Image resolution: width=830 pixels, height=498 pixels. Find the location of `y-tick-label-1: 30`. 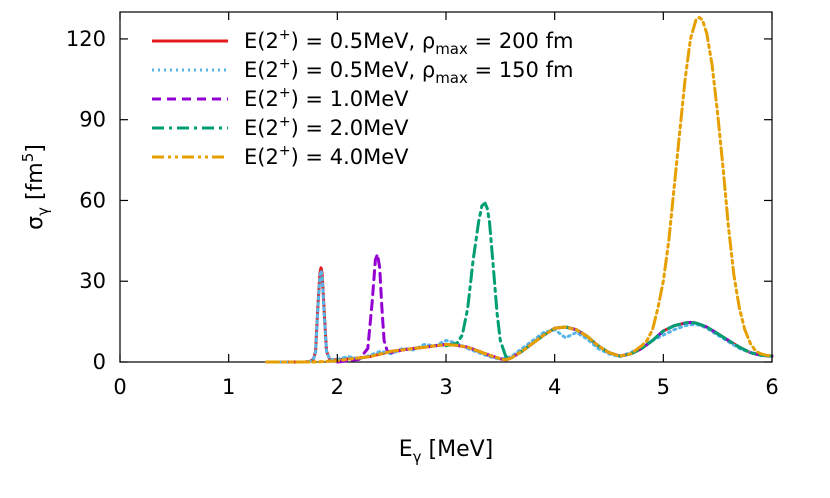

y-tick-label-1: 30 is located at coordinates (92, 281).